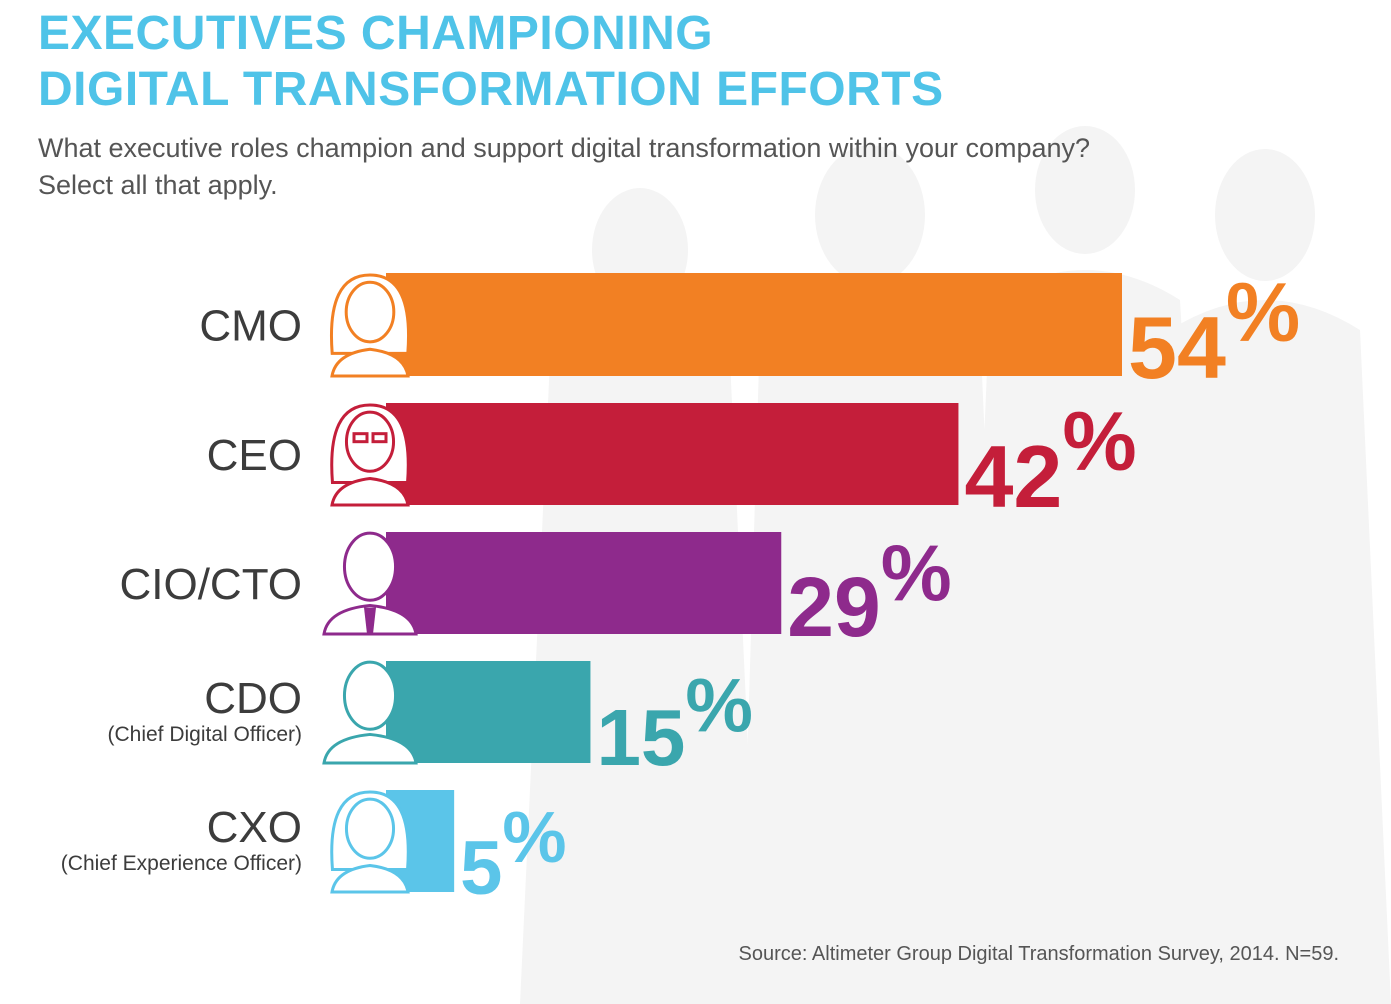 The height and width of the screenshot is (1004, 1391). What do you see at coordinates (869, 591) in the screenshot?
I see `value-label: 29%` at bounding box center [869, 591].